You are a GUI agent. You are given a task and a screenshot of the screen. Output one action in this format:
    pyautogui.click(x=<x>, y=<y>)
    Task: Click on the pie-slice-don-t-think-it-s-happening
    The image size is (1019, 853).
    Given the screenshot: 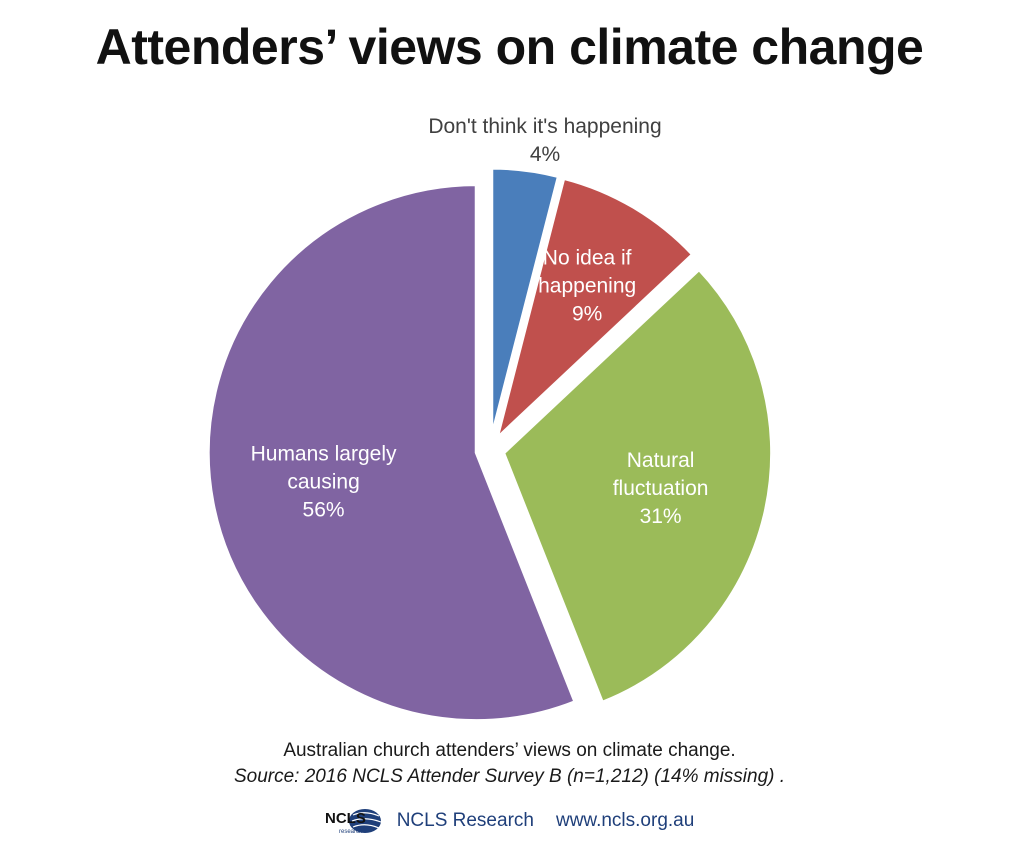 What is the action you would take?
    pyautogui.click(x=525, y=301)
    